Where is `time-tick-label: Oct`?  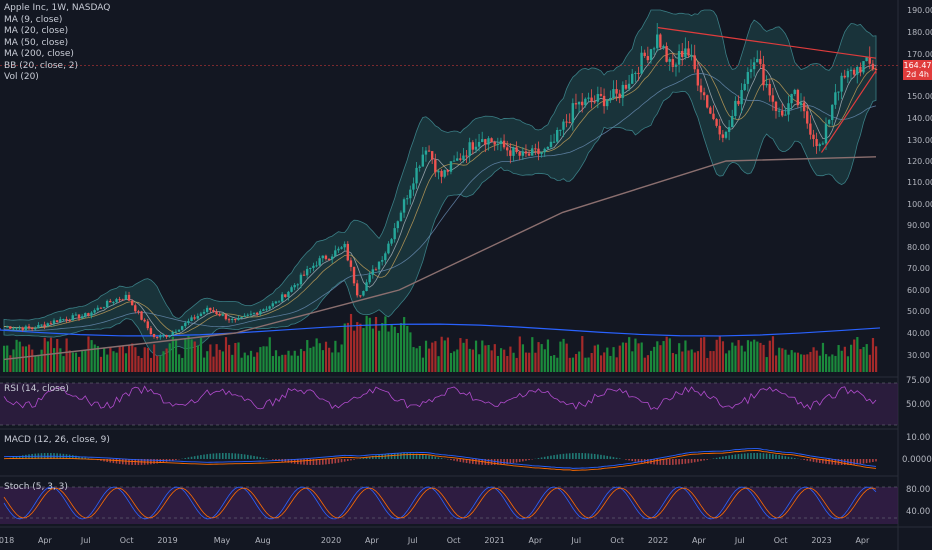
time-tick-label: Oct is located at coordinates (127, 540).